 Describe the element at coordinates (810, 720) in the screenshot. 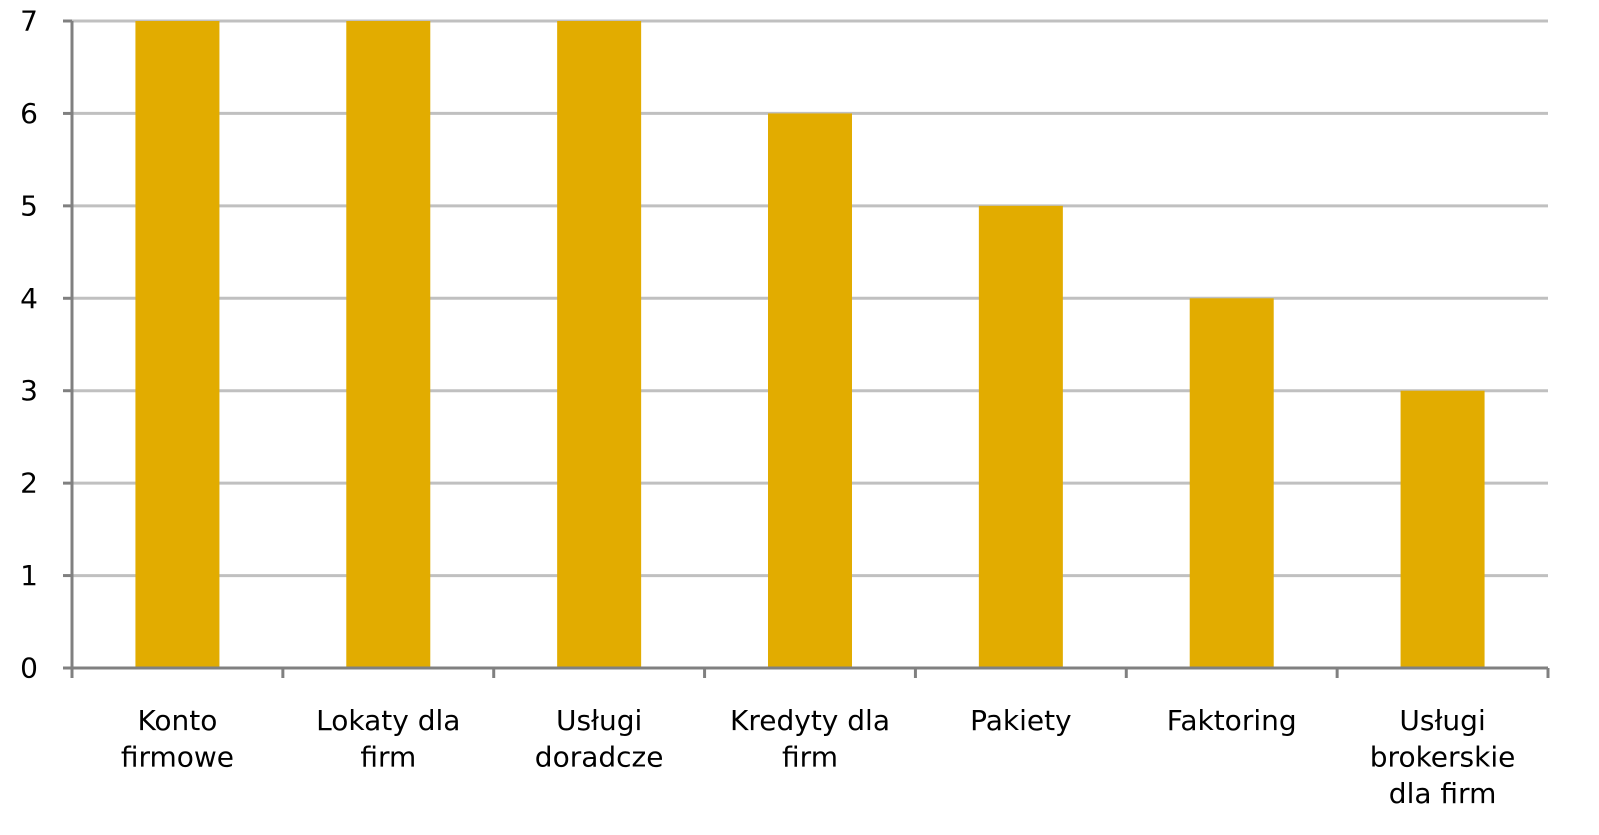

I see `x-category-label-line: Kredyty dla` at that location.